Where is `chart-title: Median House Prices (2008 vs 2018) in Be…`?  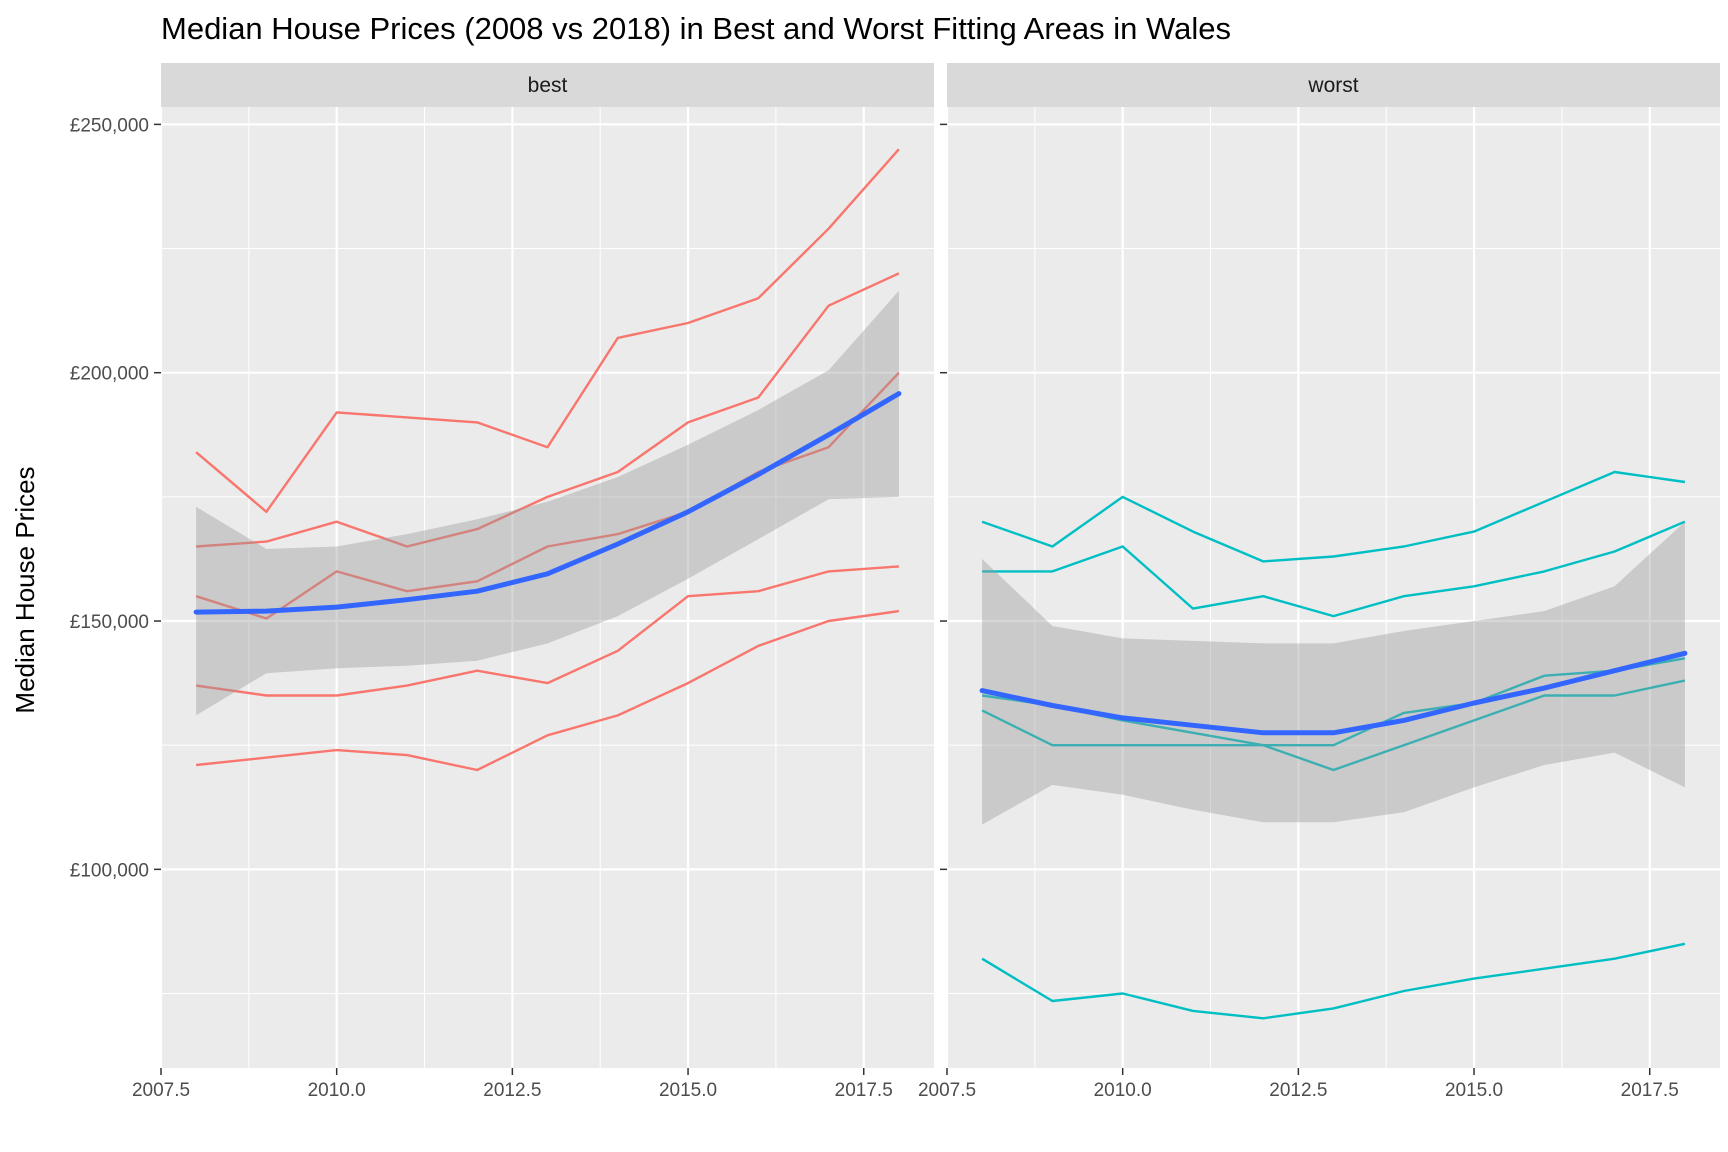 chart-title: Median House Prices (2008 vs 2018) in Be… is located at coordinates (696, 28).